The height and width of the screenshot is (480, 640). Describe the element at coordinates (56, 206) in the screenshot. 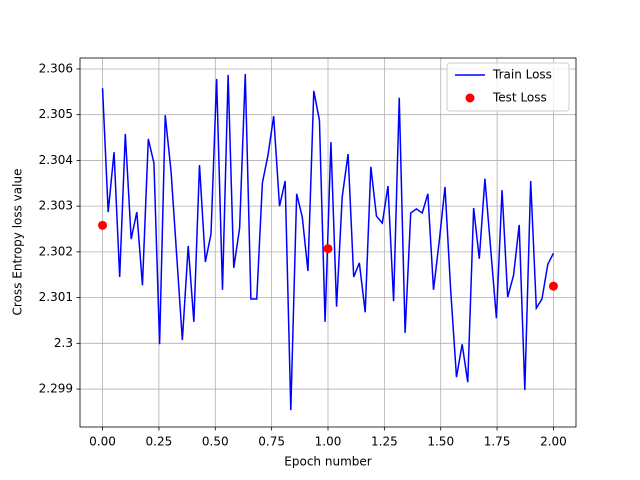

I see `y-tick-label: 2.303` at that location.